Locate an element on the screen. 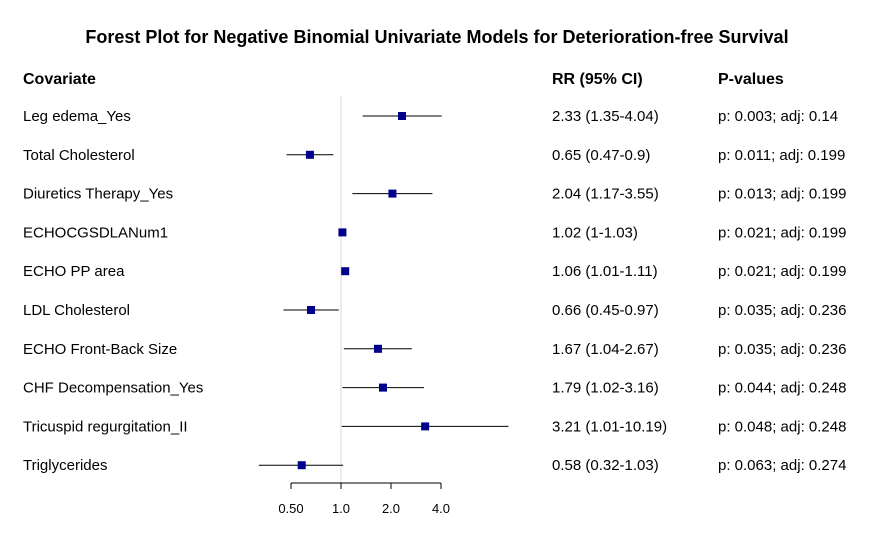 This screenshot has height=545, width=875. covariate-label: ECHO Front-Back Size is located at coordinates (100, 349).